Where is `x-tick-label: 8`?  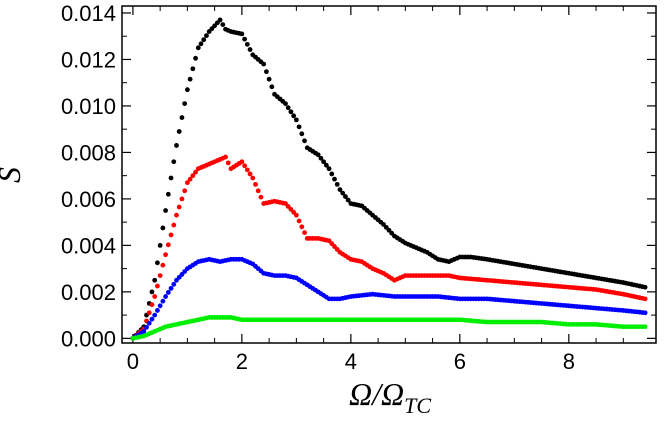
x-tick-label: 8 is located at coordinates (569, 361).